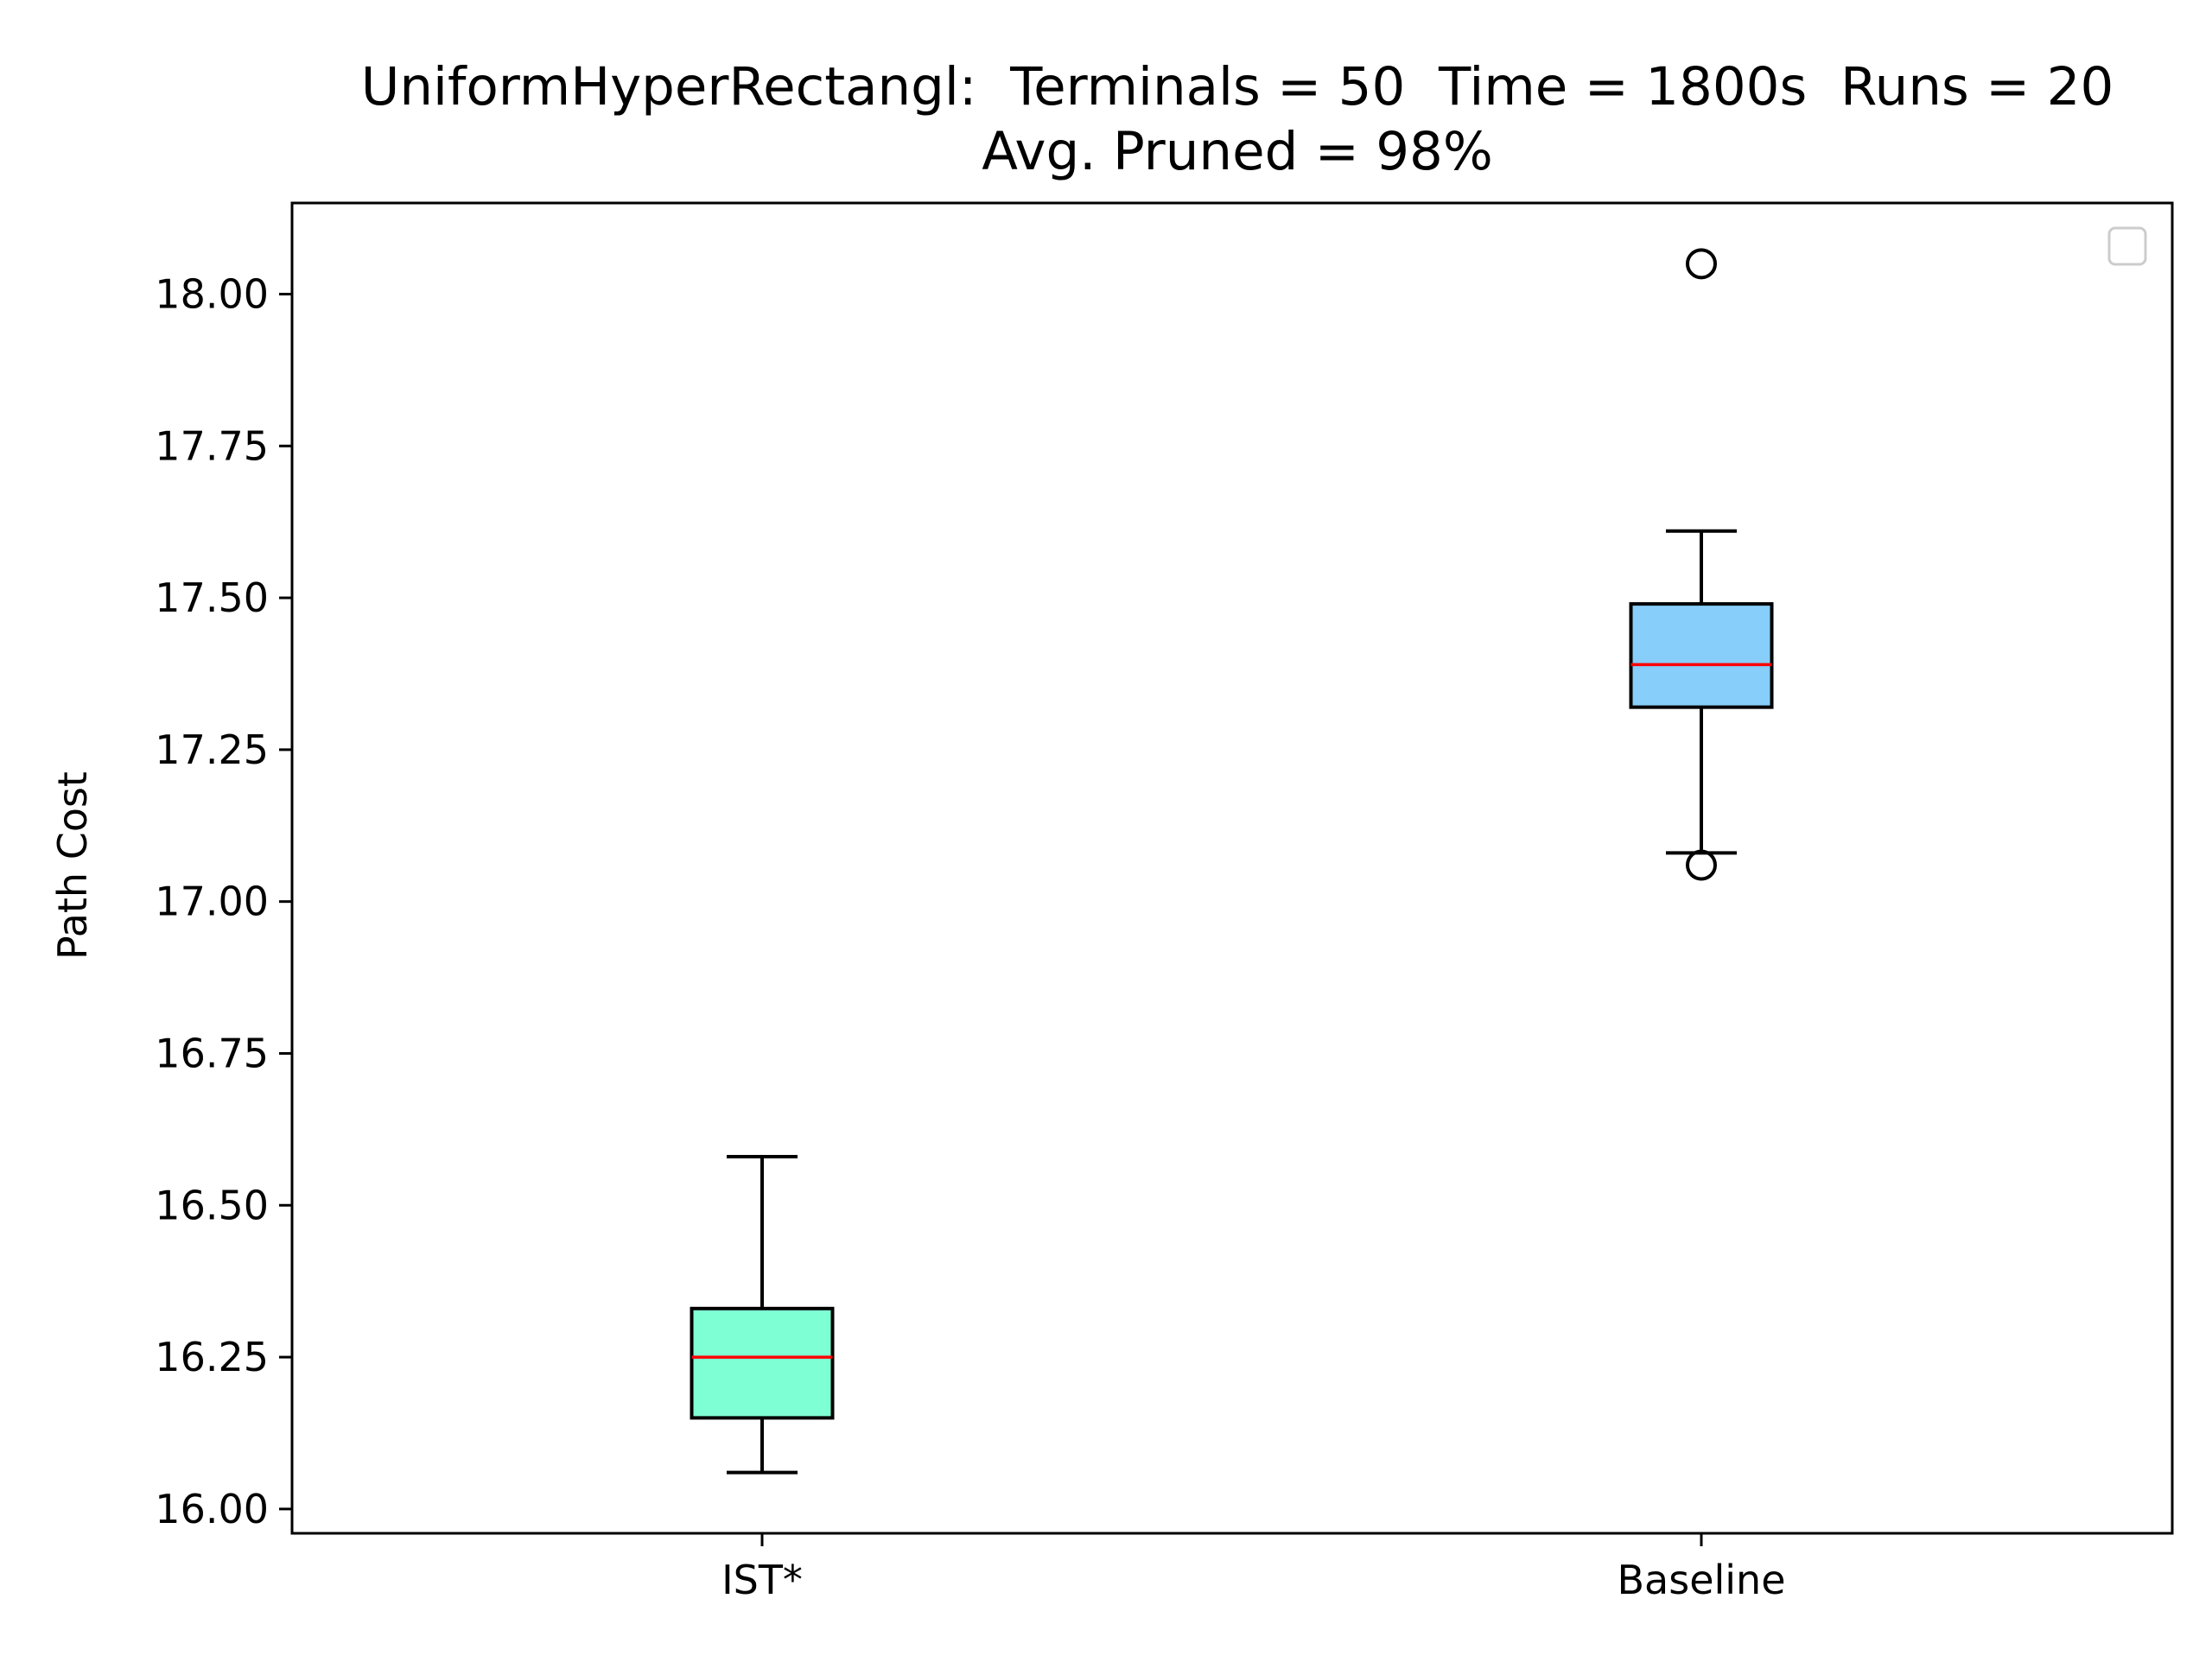  Describe the element at coordinates (762, 1580) in the screenshot. I see `x-tick-label: IST*` at that location.